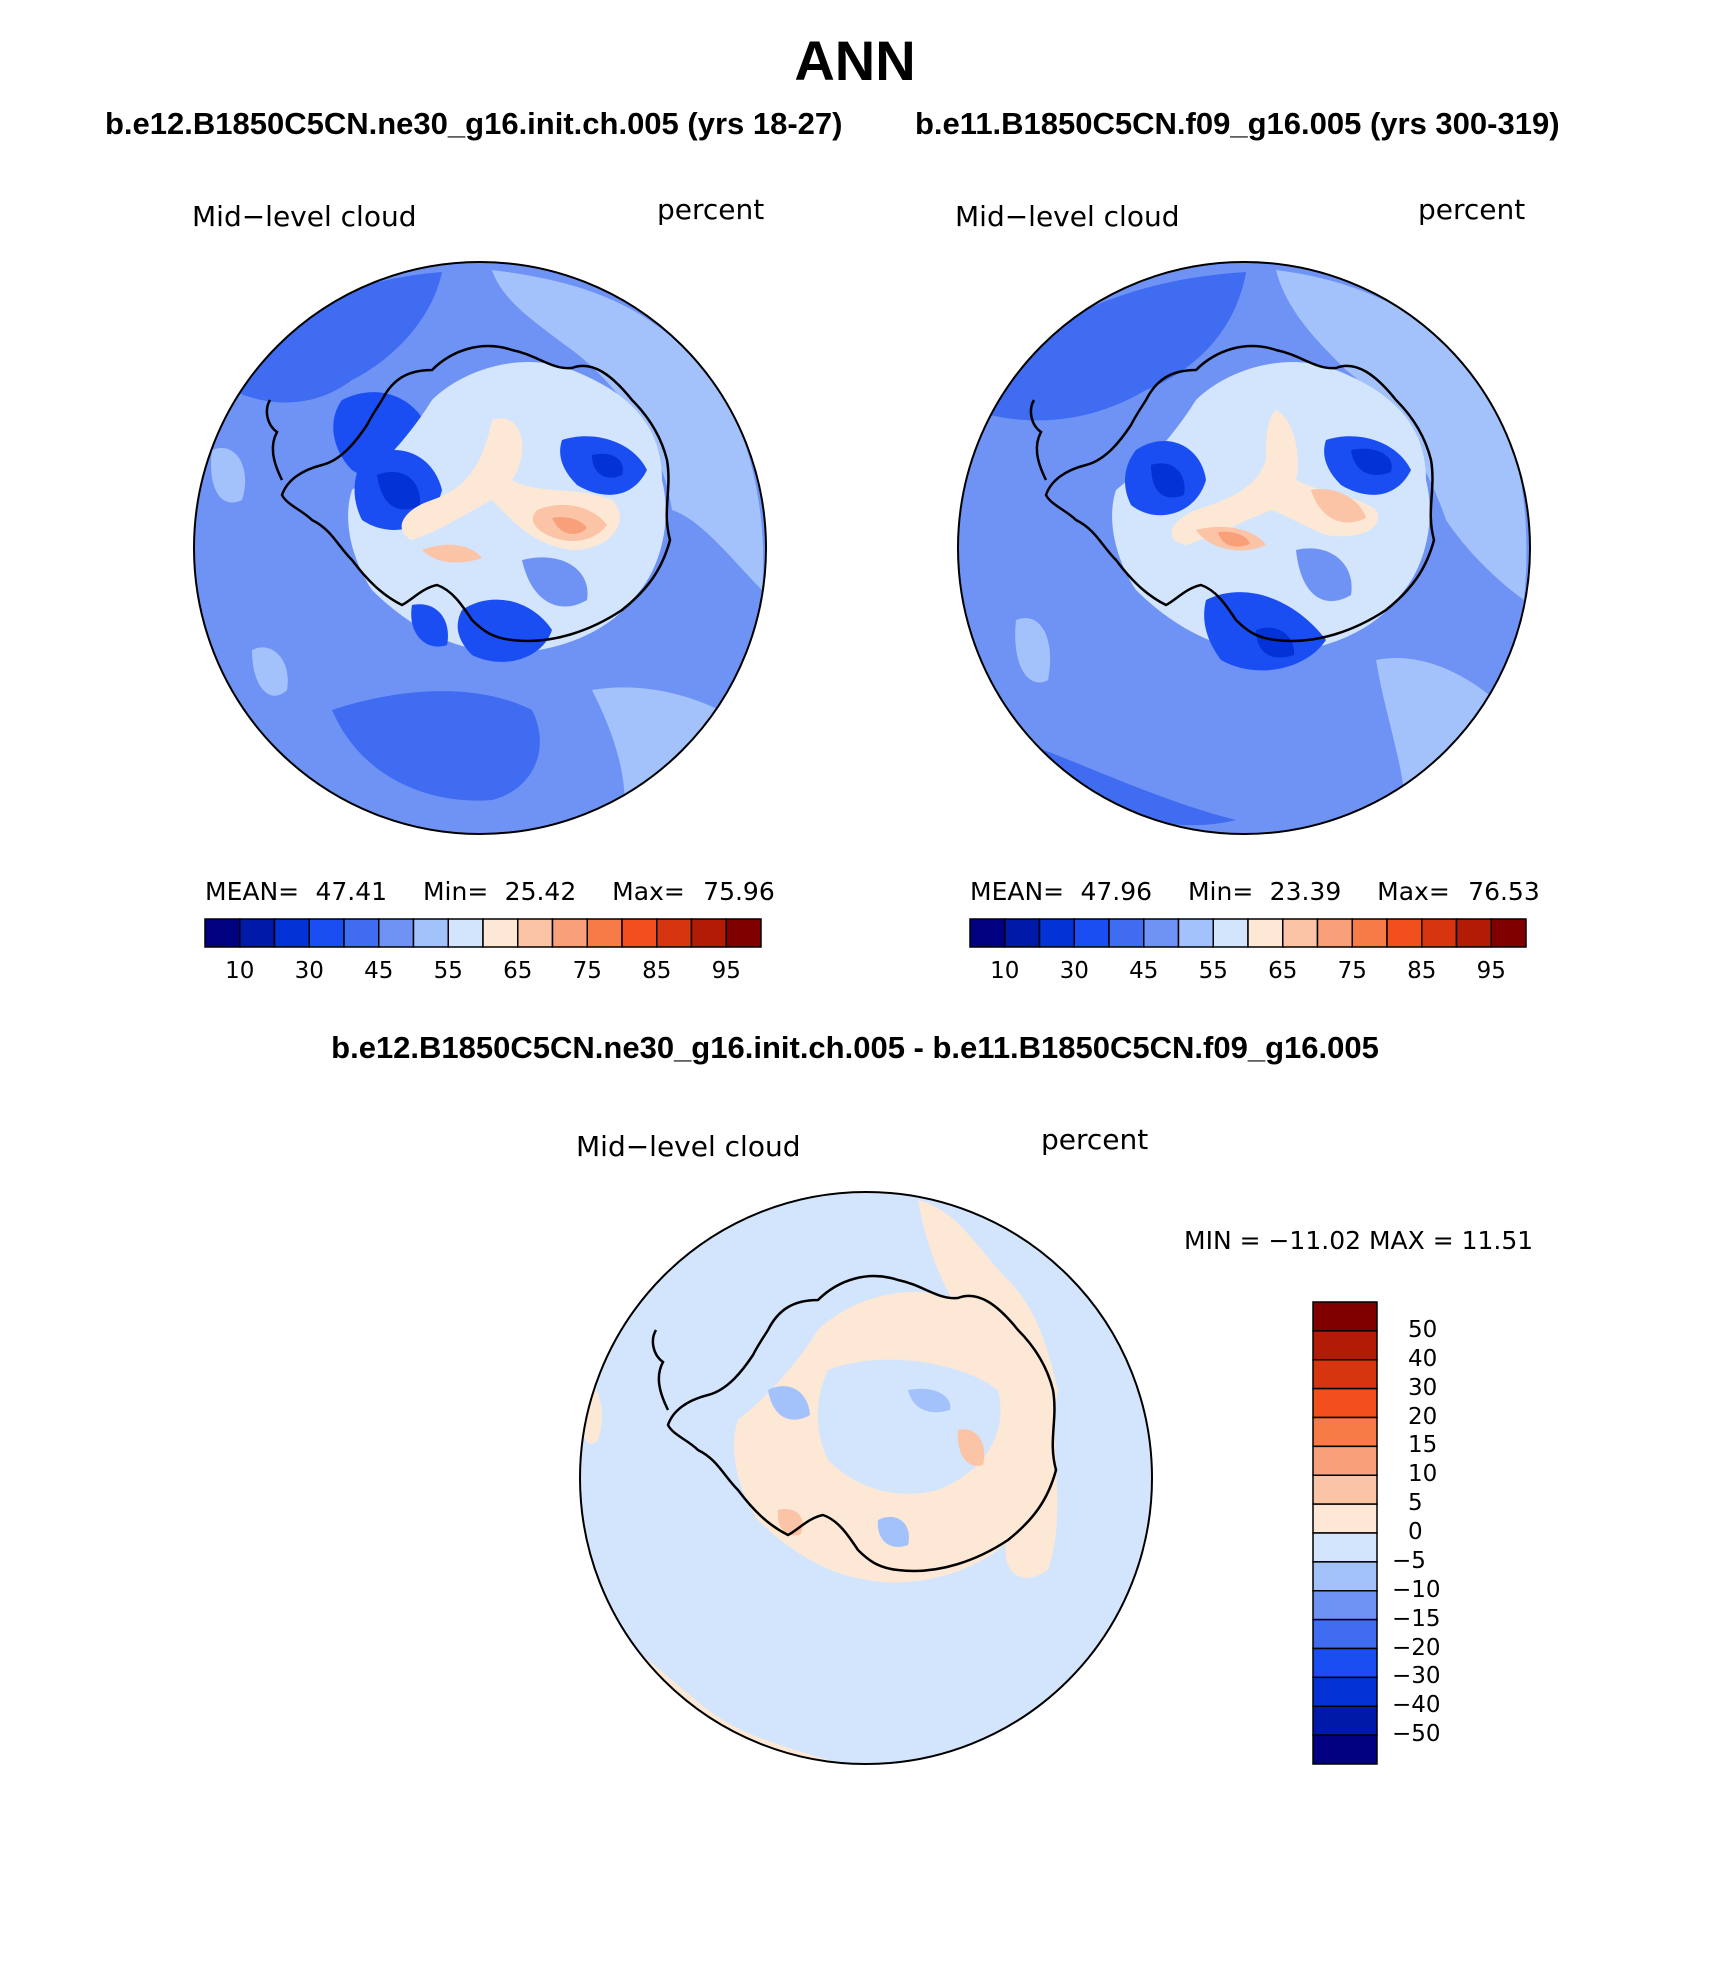  What do you see at coordinates (1116, 891) in the screenshot?
I see `mean-value: 47.96` at bounding box center [1116, 891].